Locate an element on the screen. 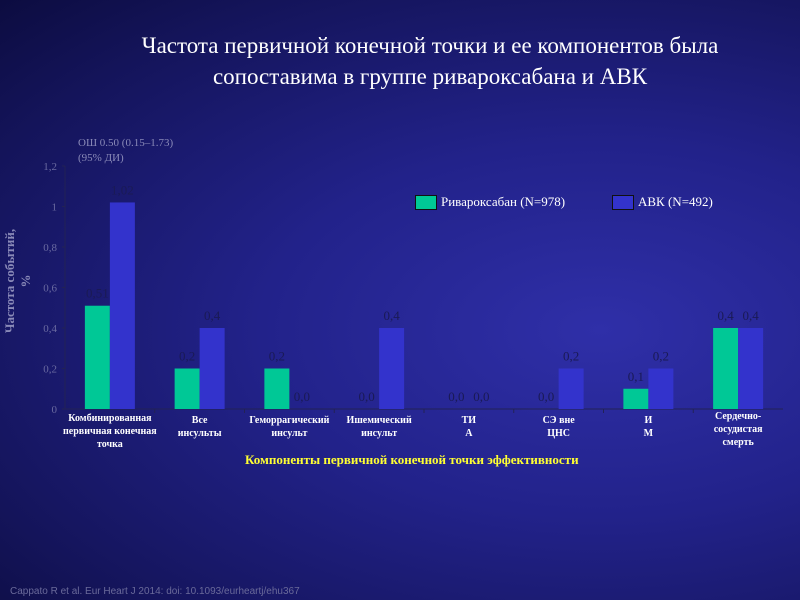 The height and width of the screenshot is (600, 800). legend-label: Ривароксабан (N=978) is located at coordinates (503, 201).